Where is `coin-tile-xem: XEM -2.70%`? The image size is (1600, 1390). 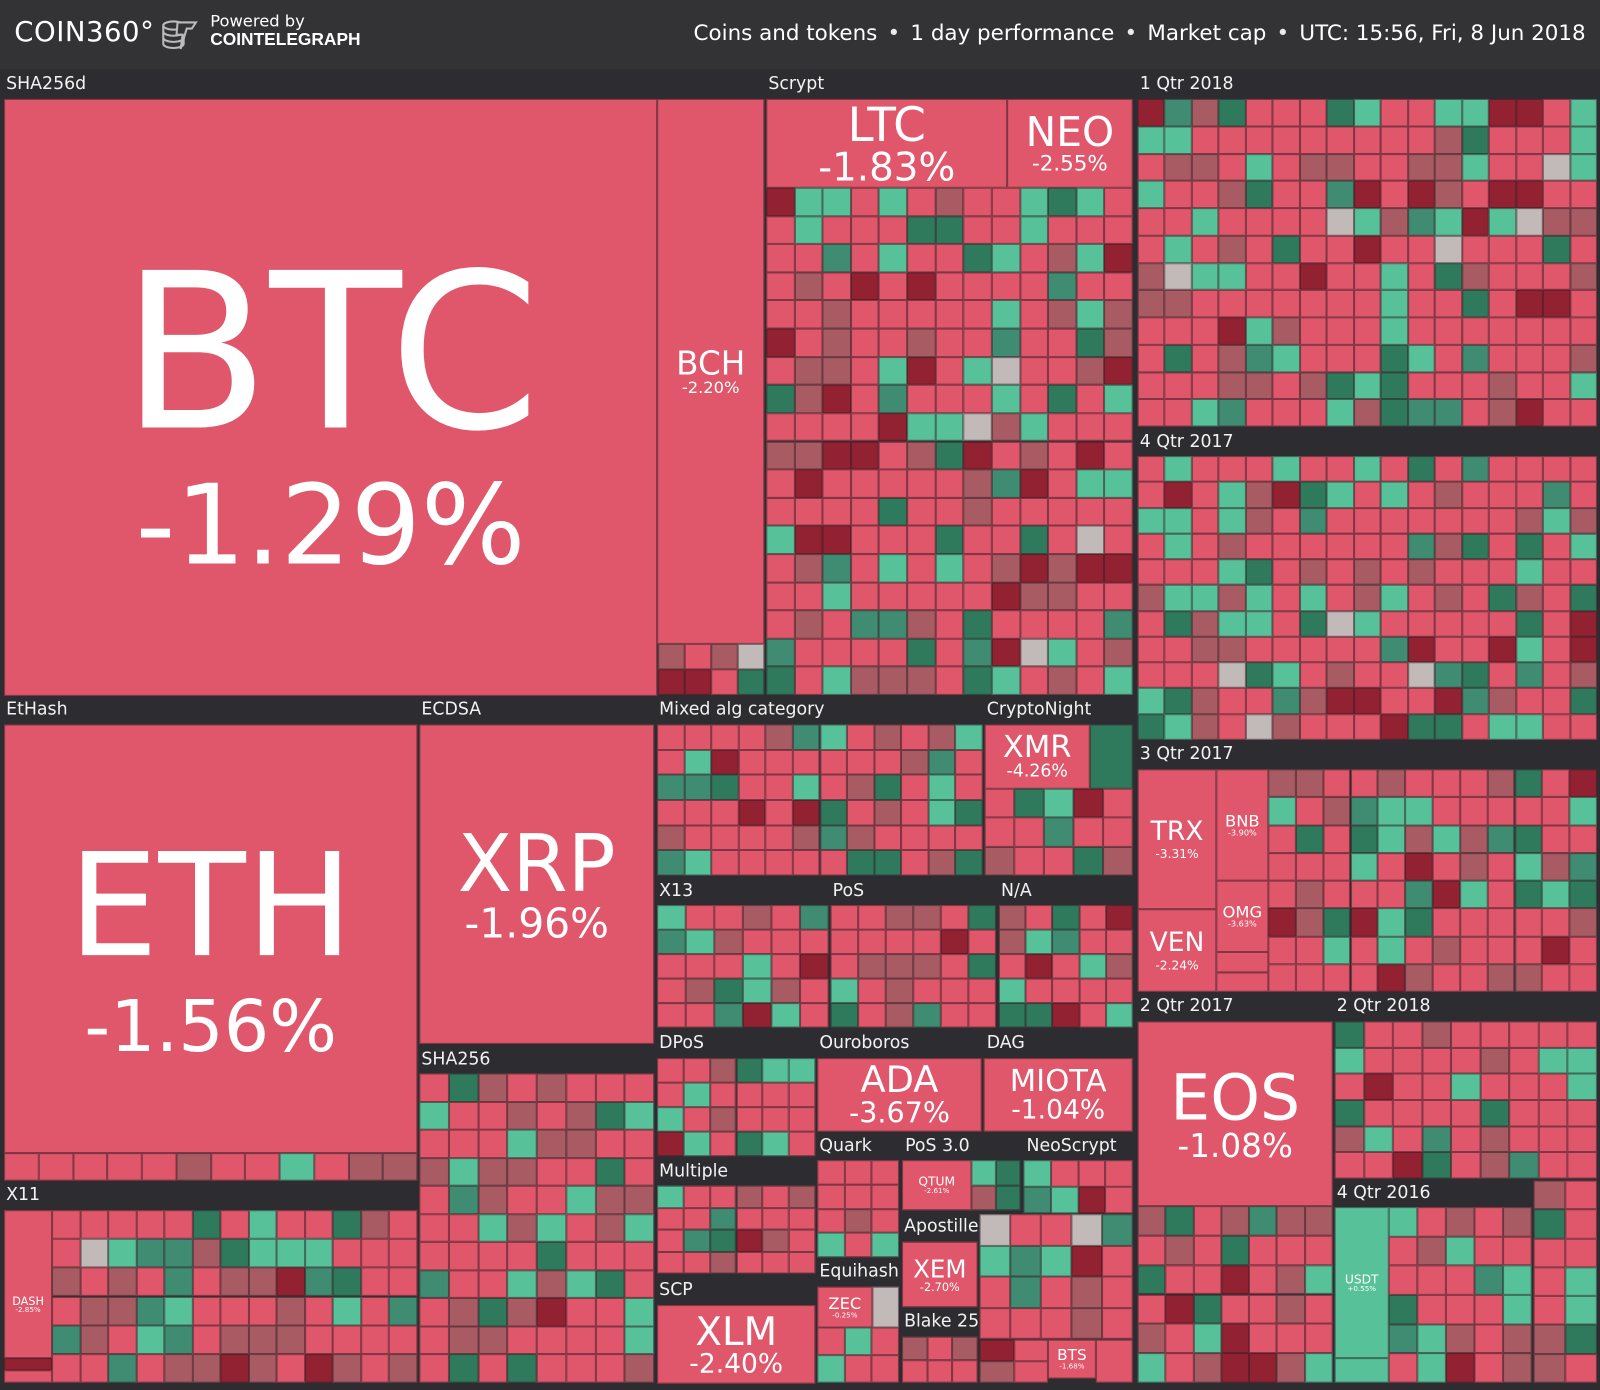
coin-tile-xem: XEM -2.70% is located at coordinates (940, 1274).